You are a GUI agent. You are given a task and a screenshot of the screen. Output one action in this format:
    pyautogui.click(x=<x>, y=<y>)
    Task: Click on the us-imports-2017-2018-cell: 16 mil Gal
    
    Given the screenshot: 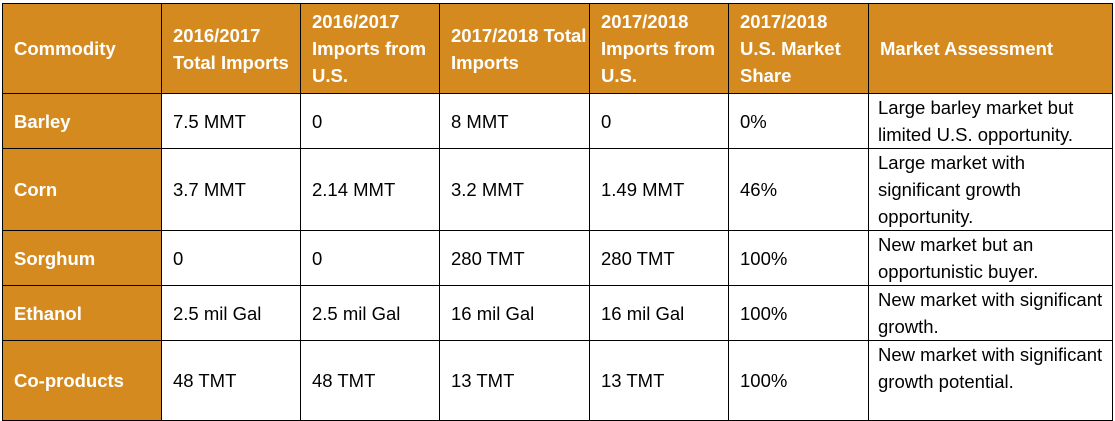 What is the action you would take?
    pyautogui.click(x=659, y=313)
    